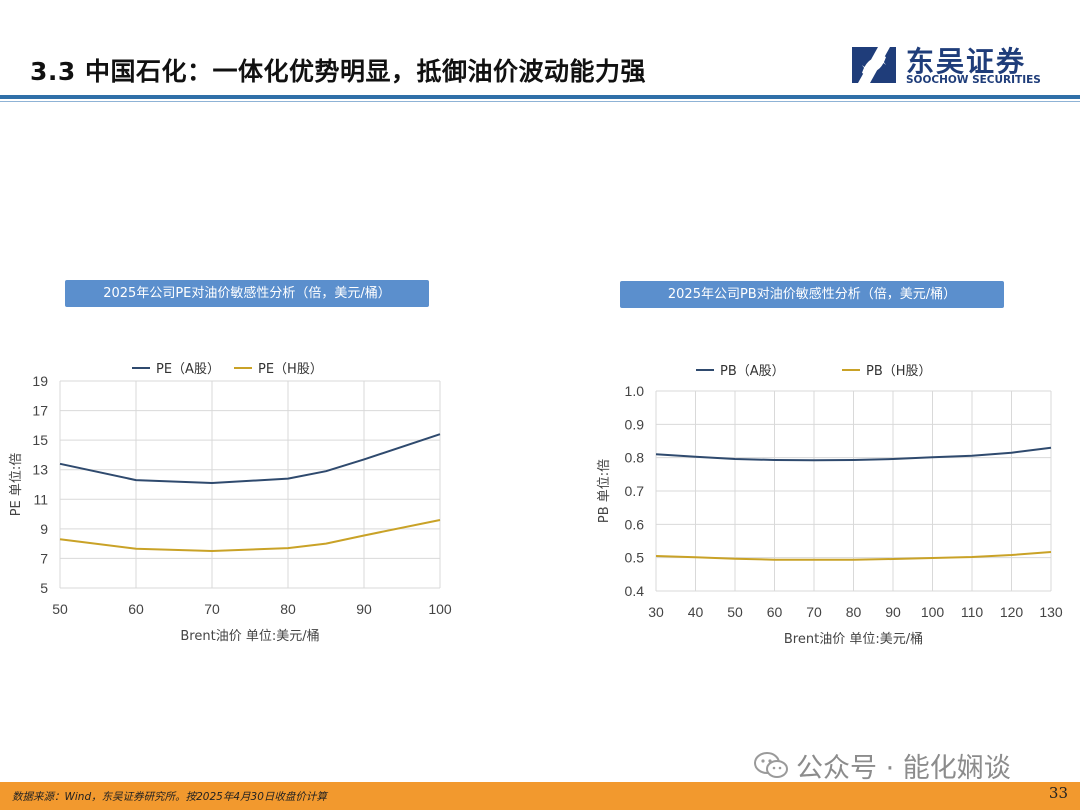 The image size is (1080, 810). What do you see at coordinates (893, 612) in the screenshot?
I see `pb-x-tick-label: 90` at bounding box center [893, 612].